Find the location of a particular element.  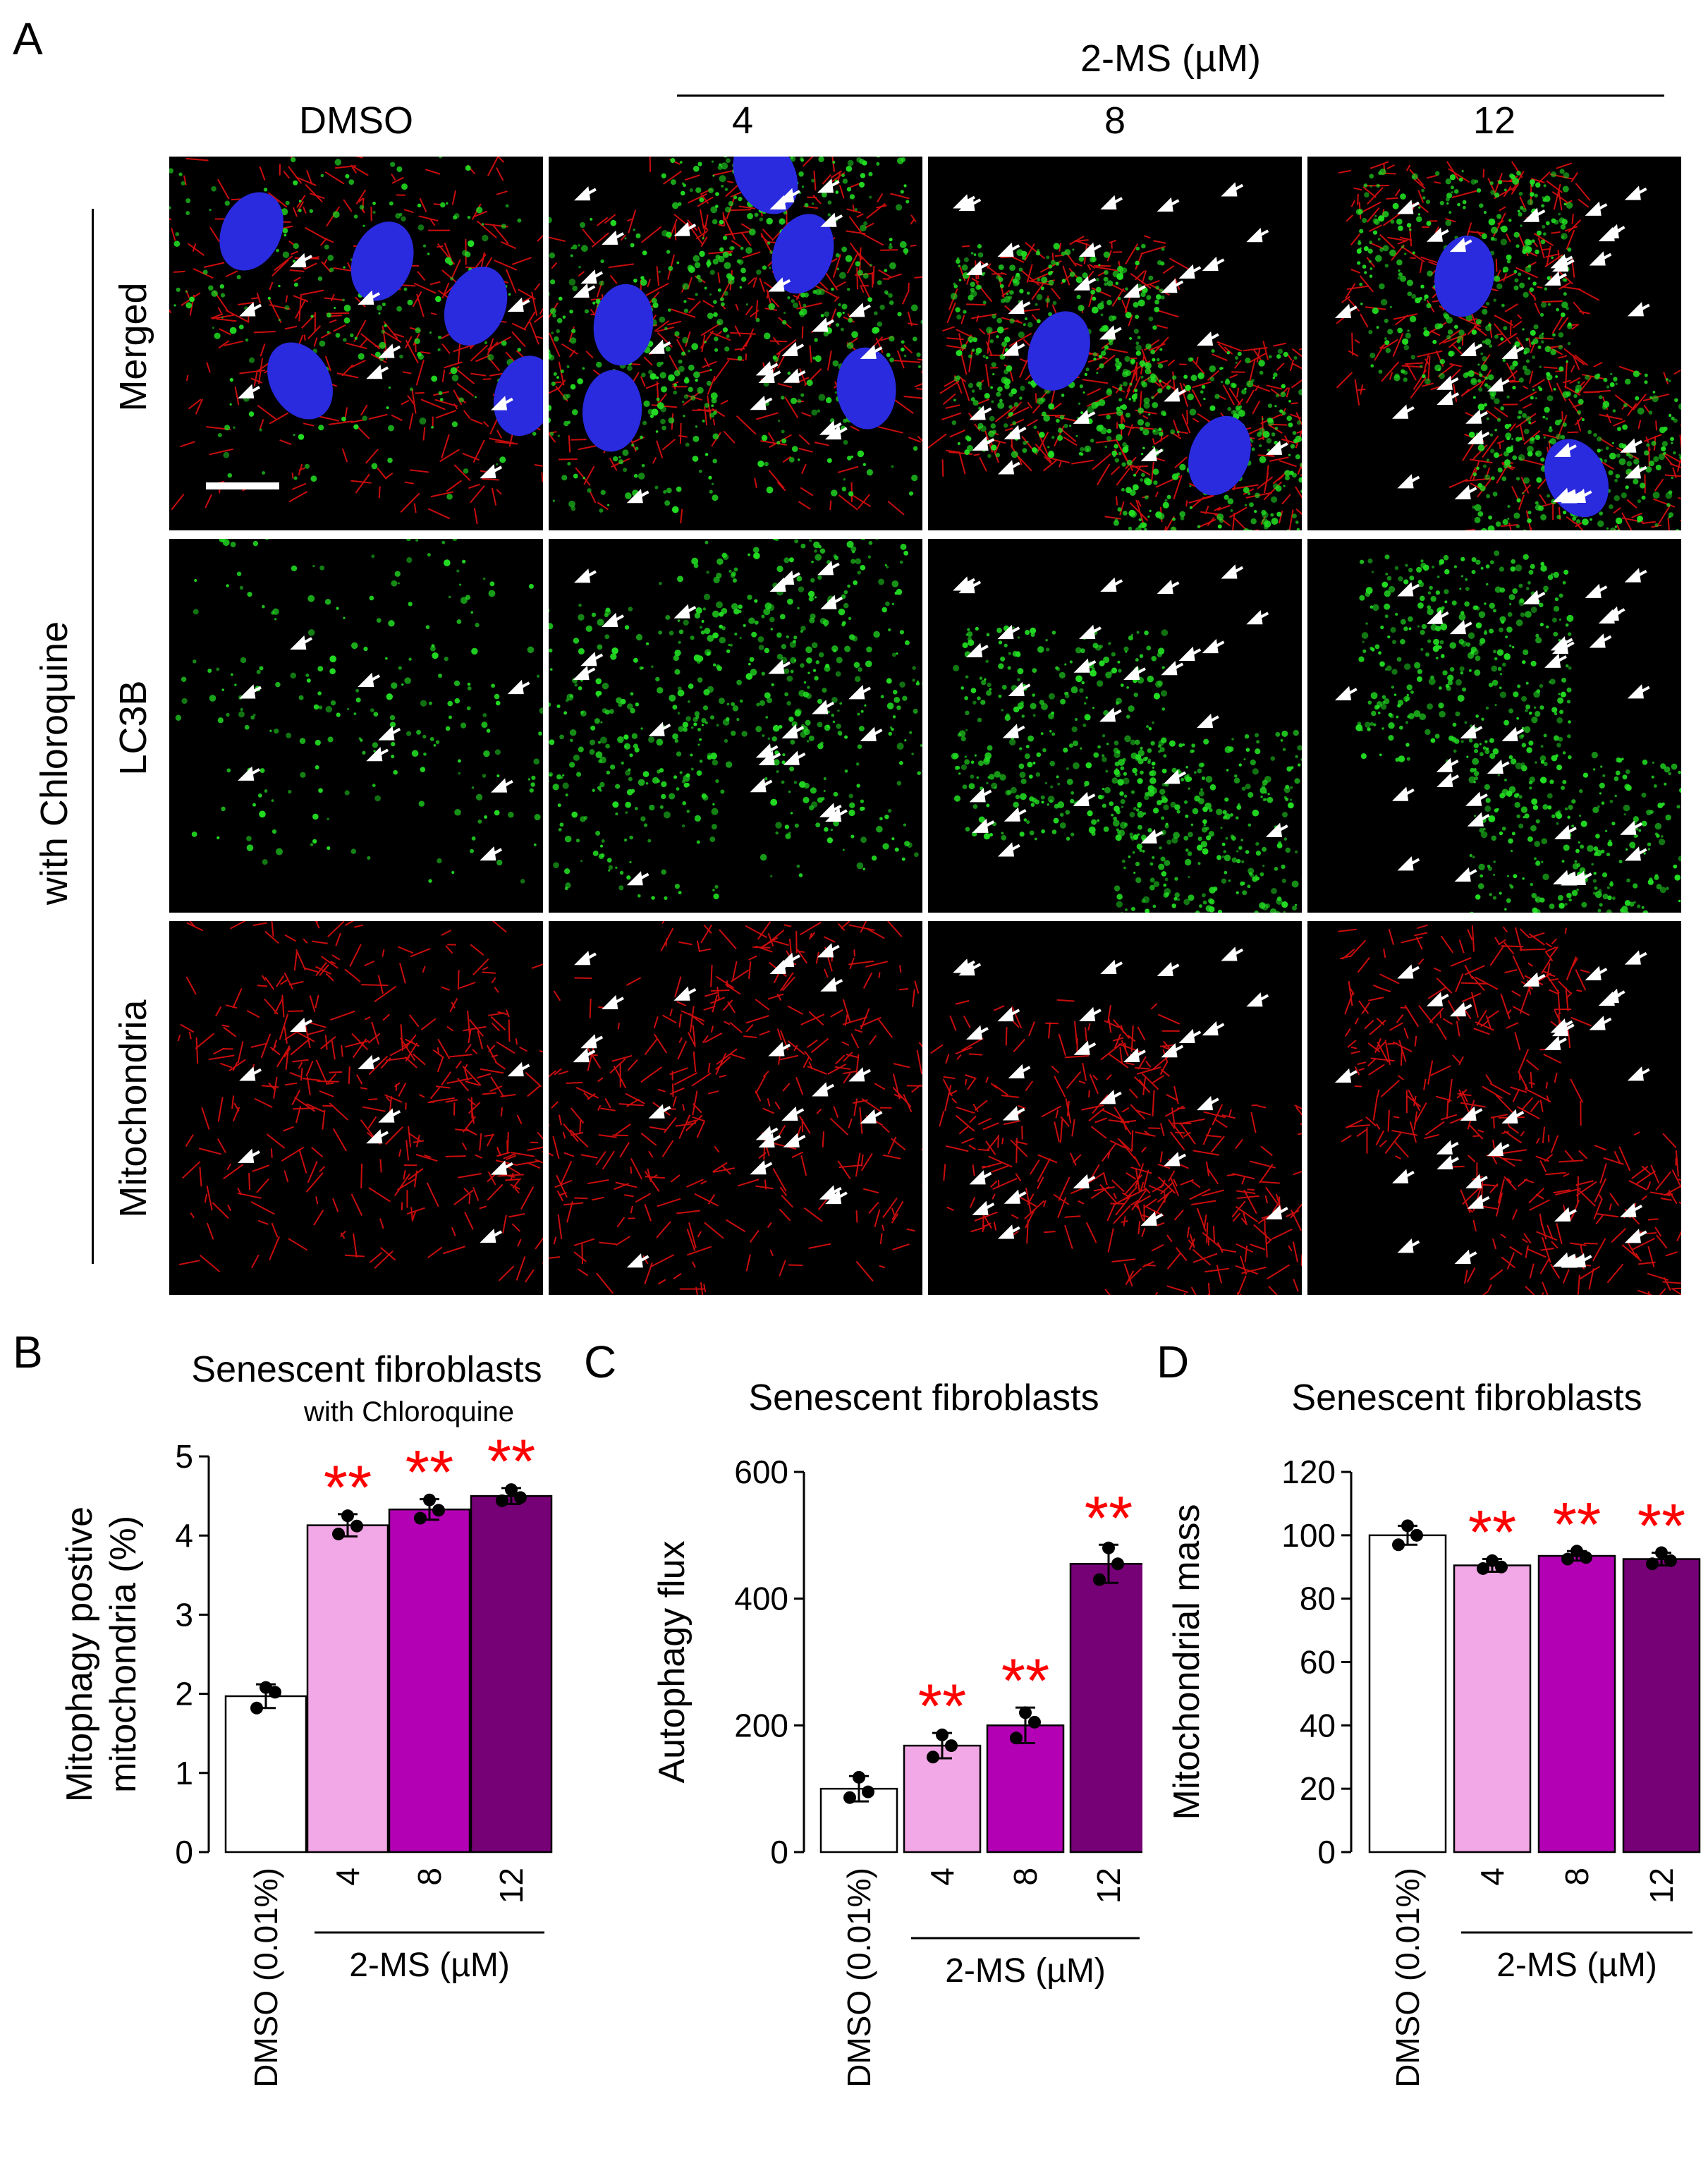

y-tick-label: 100 is located at coordinates (1308, 1535).